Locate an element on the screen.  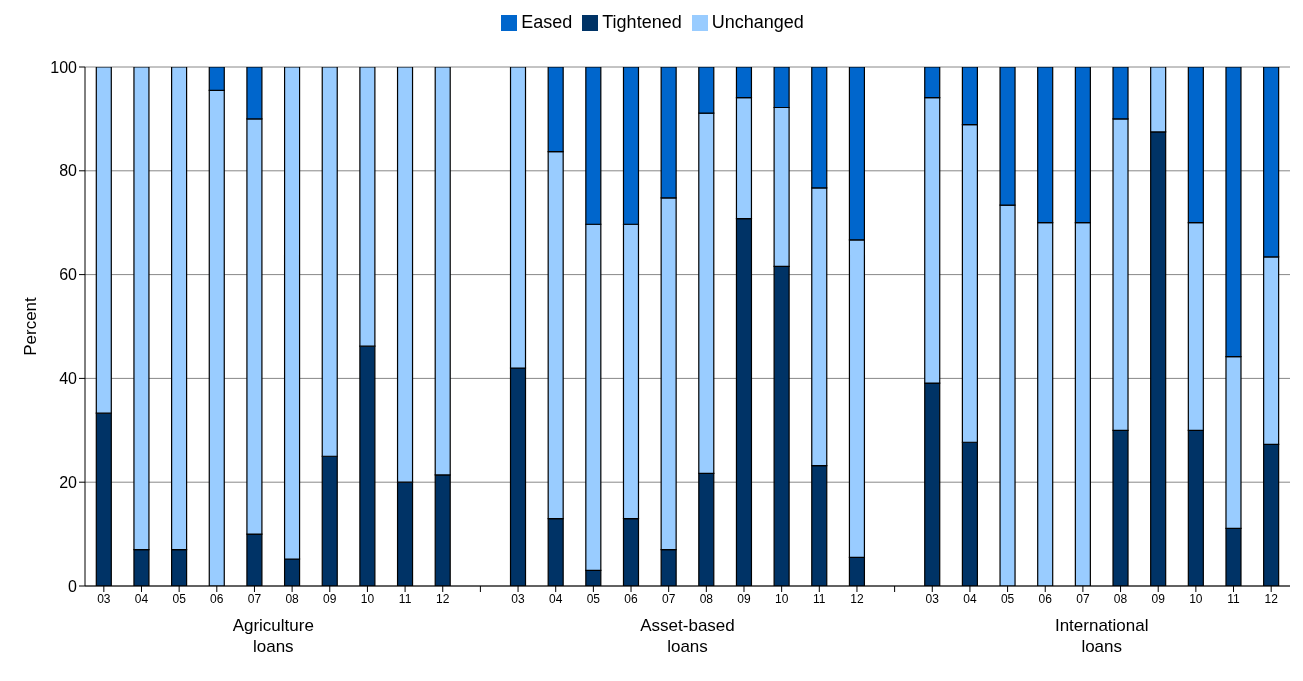
text: Agriculture loans is located at coordinates (273, 636).